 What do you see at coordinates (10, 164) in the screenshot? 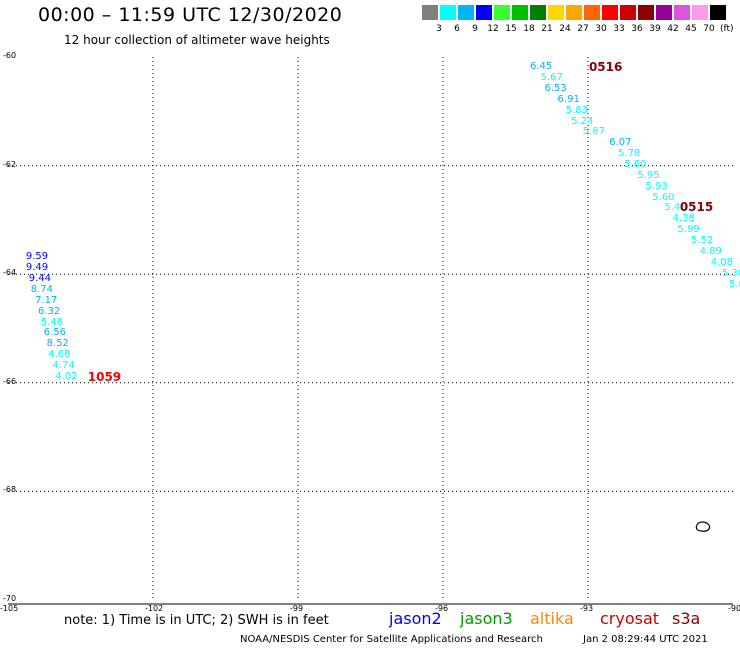
I see `lat-label: -62` at bounding box center [10, 164].